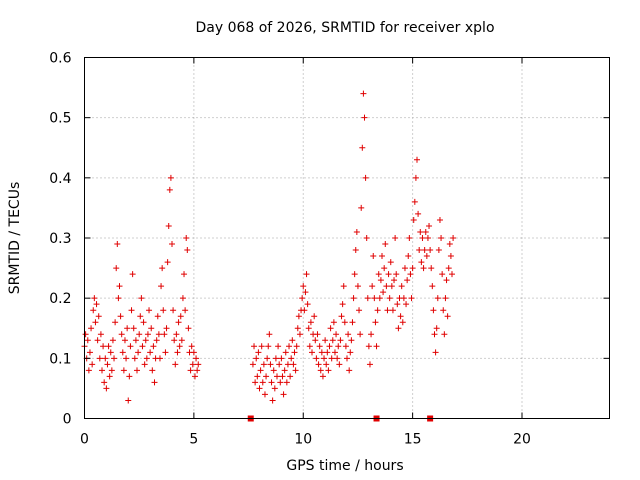 Image resolution: width=640 pixels, height=480 pixels. Describe the element at coordinates (303, 440) in the screenshot. I see `x-tick-label: 10` at that location.